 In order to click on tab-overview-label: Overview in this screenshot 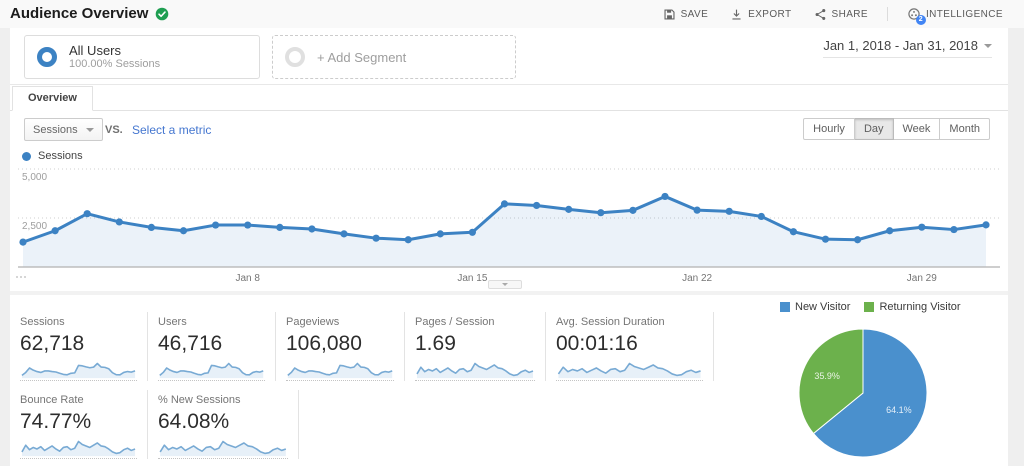, I will do `click(52, 98)`.